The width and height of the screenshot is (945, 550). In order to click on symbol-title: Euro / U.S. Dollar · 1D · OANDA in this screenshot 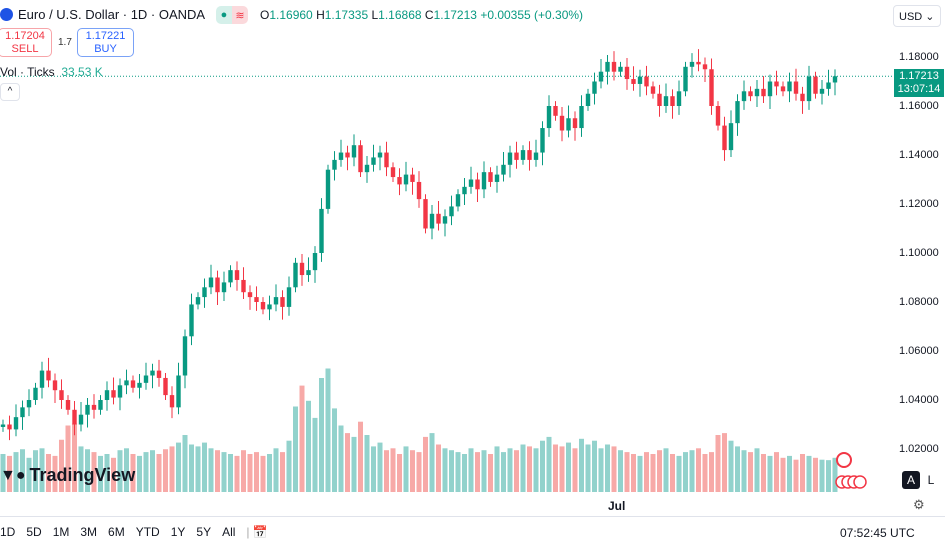, I will do `click(102, 14)`.